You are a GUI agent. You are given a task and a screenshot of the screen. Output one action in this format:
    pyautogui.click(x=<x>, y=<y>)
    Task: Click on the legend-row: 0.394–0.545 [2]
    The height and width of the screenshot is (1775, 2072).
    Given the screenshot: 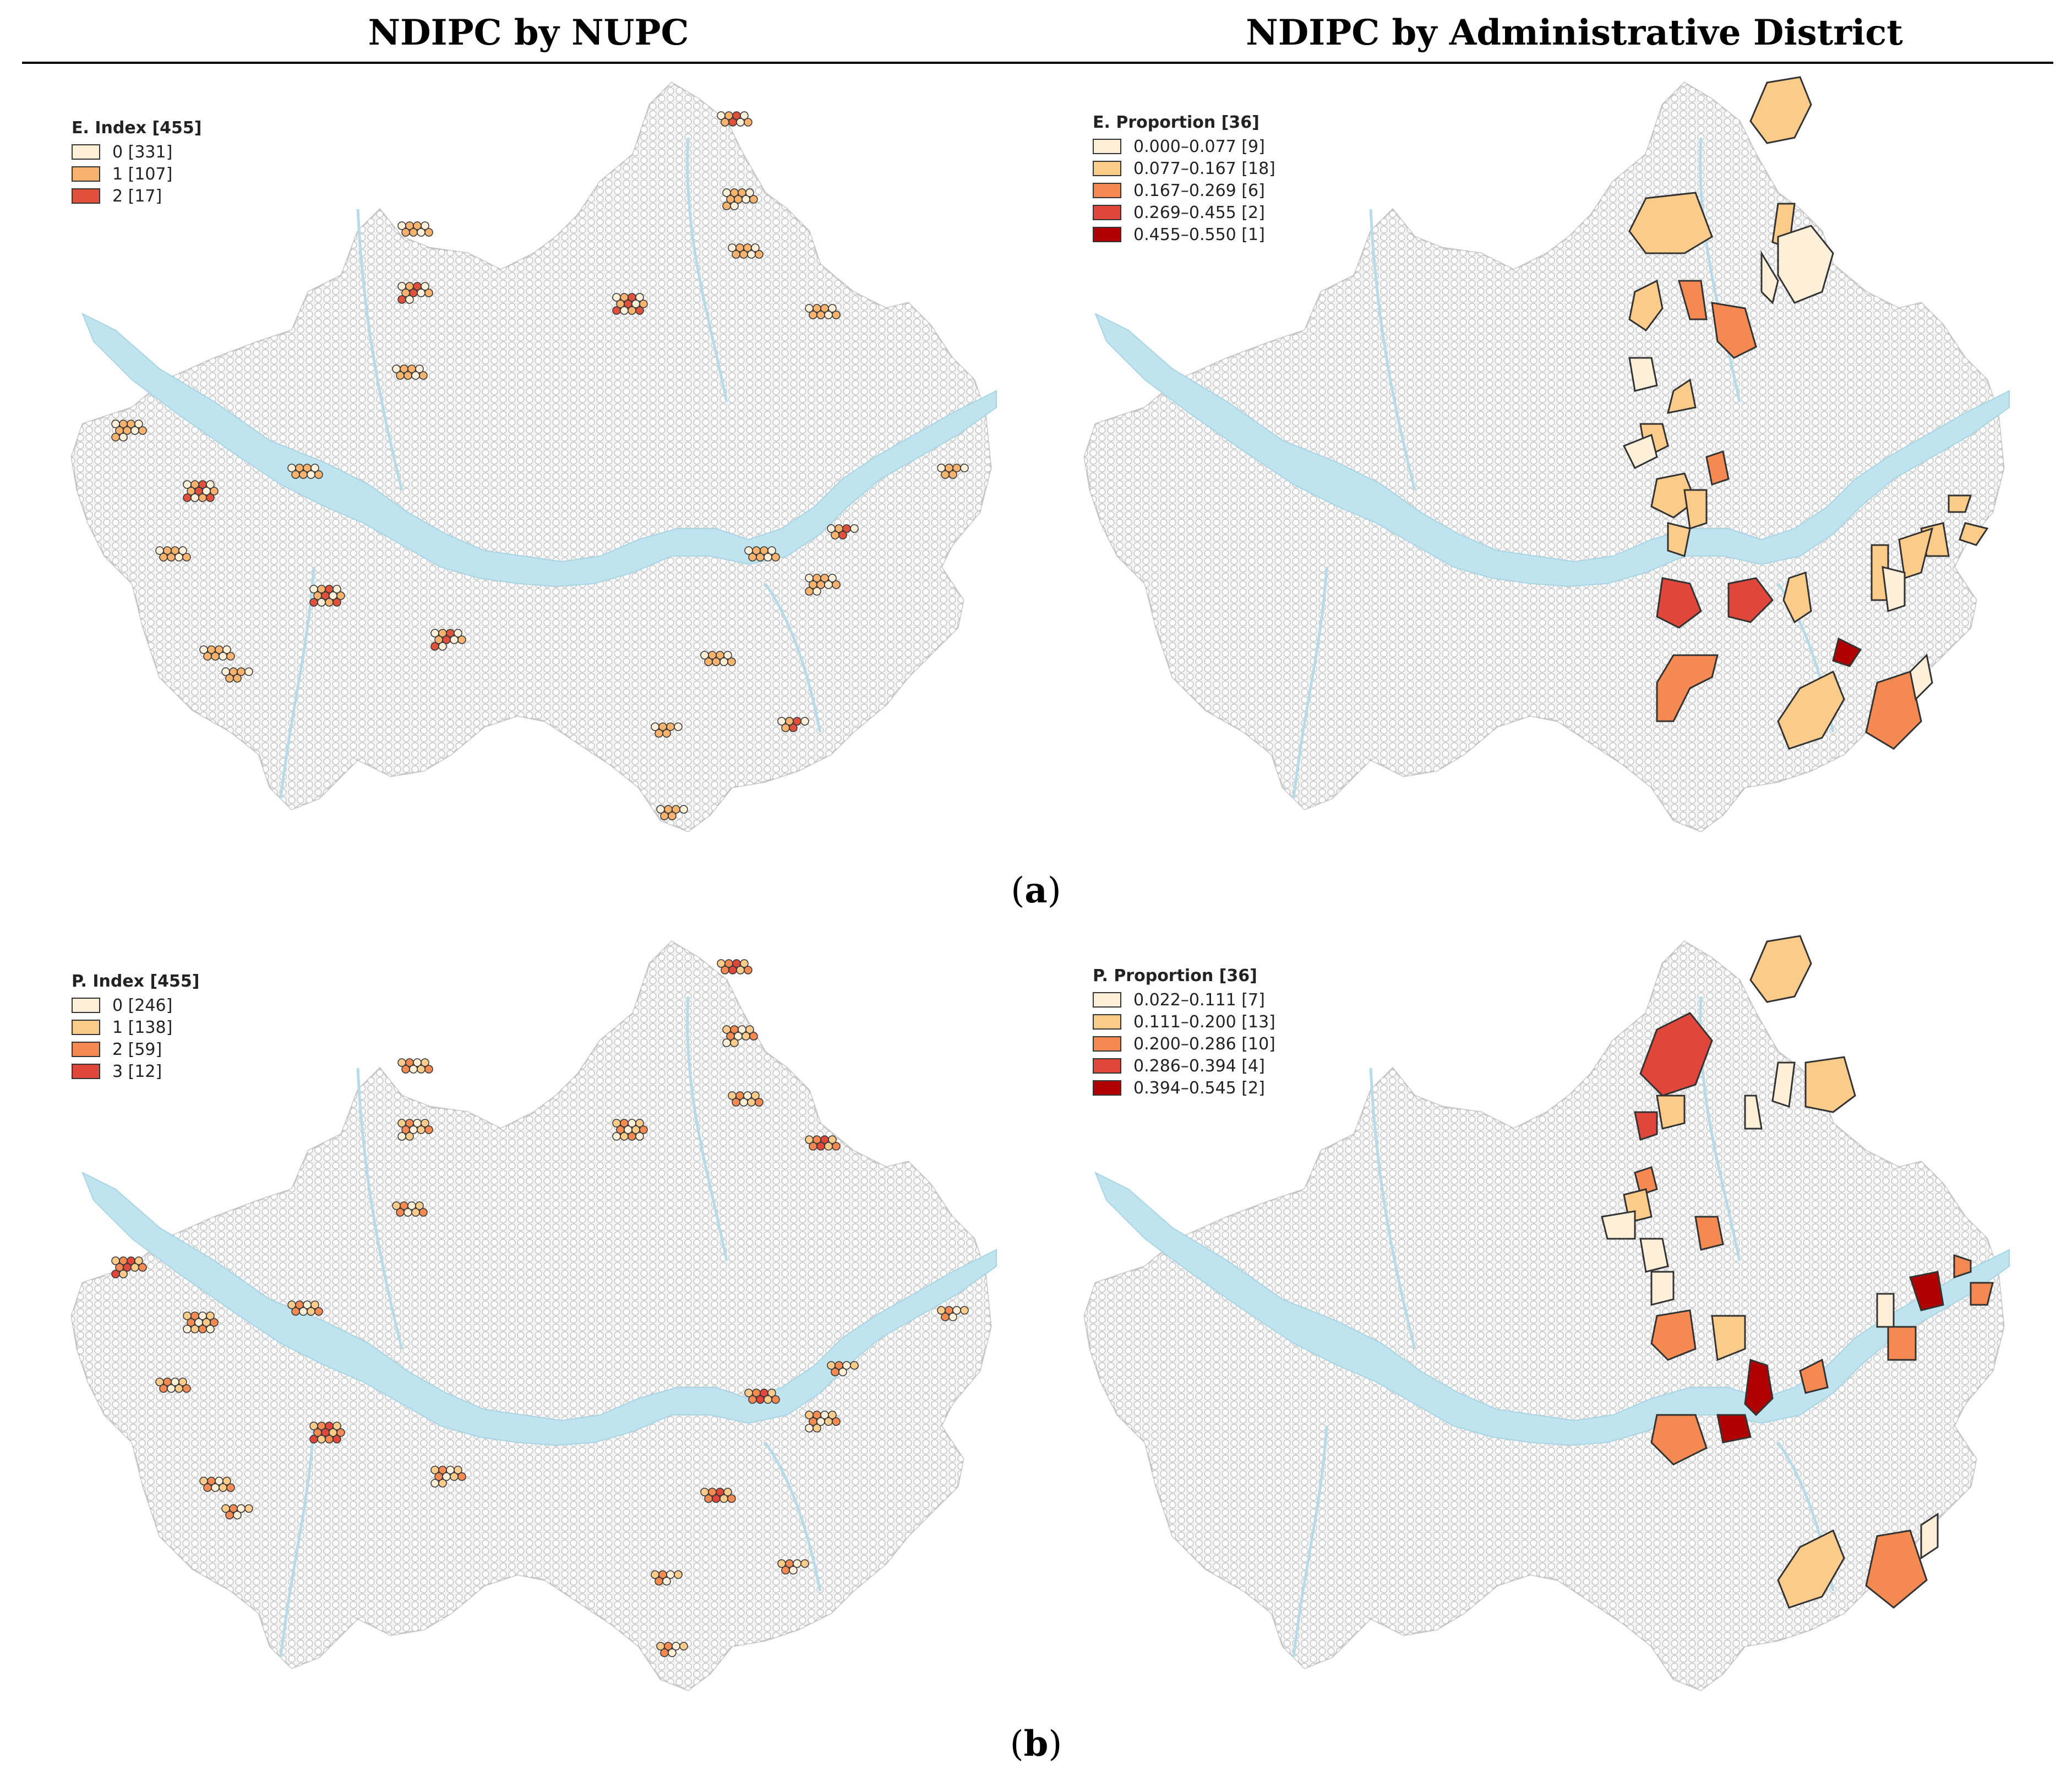 What is the action you would take?
    pyautogui.click(x=1184, y=1088)
    